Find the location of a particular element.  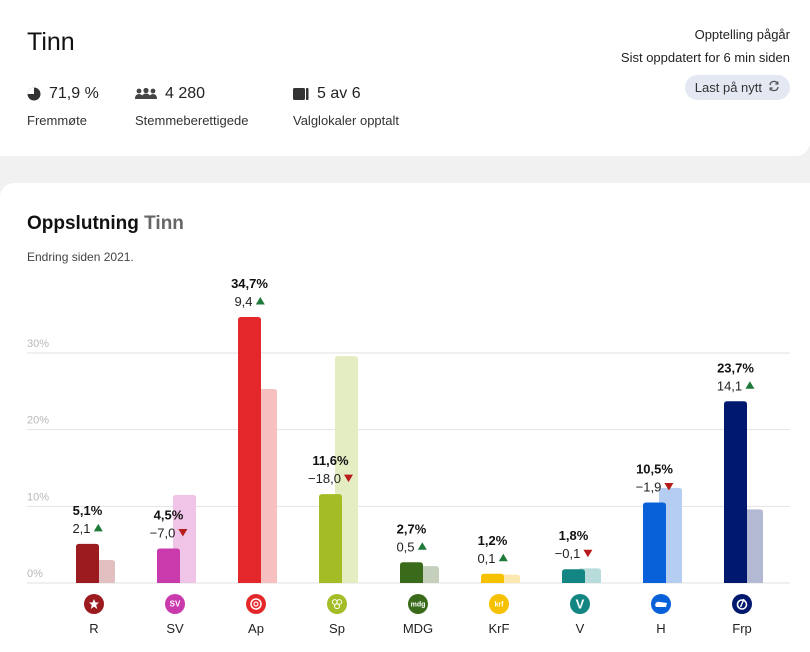

eligible-voters-value: 4 280 is located at coordinates (185, 93).